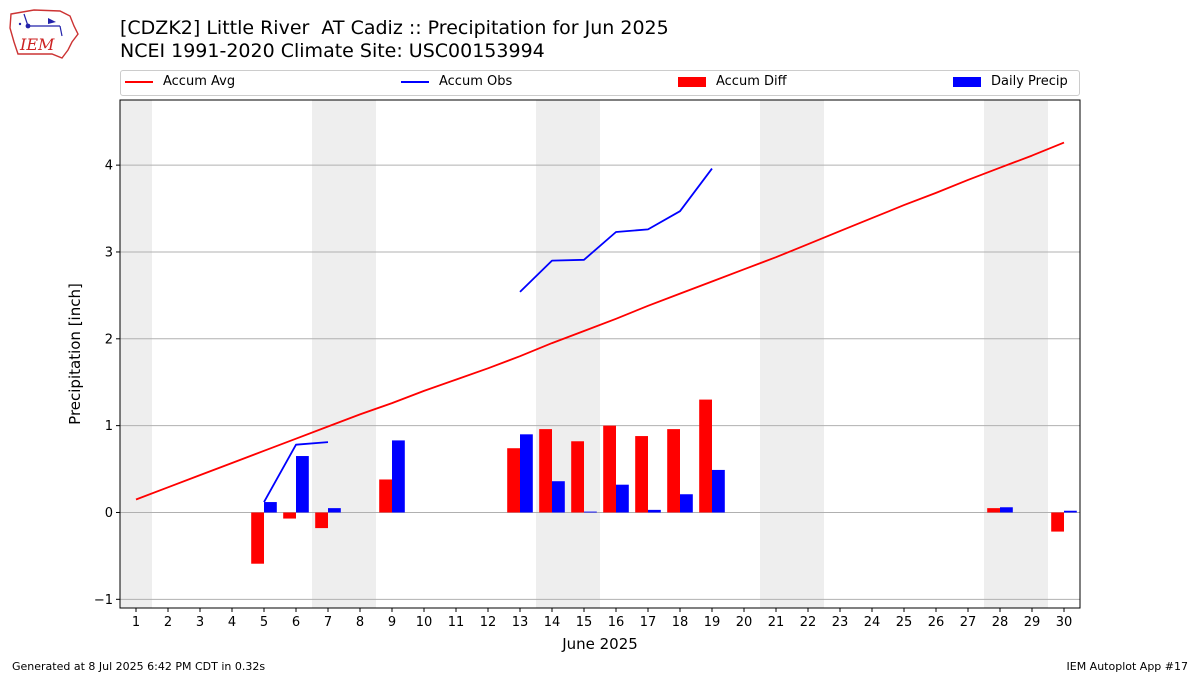 The width and height of the screenshot is (1200, 675). I want to click on x-tick-label: 2, so click(168, 622).